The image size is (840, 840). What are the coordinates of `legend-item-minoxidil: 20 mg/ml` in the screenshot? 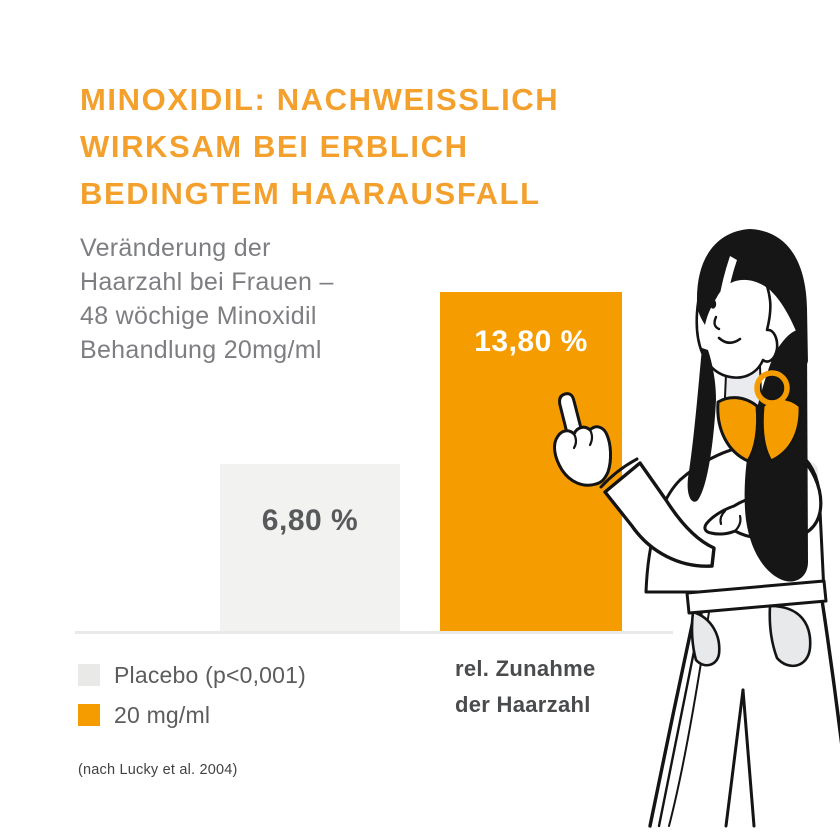 It's located at (192, 715).